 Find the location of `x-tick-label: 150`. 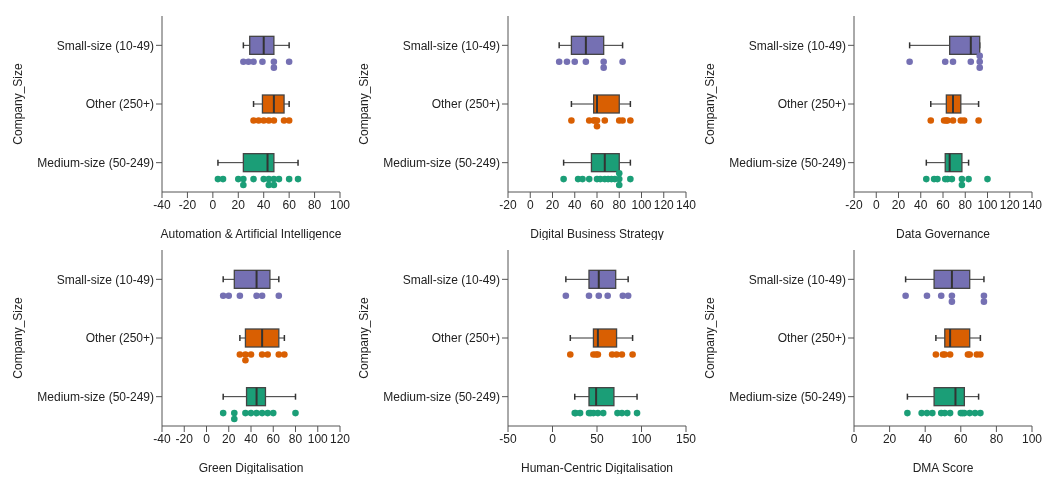

x-tick-label: 150 is located at coordinates (686, 438).